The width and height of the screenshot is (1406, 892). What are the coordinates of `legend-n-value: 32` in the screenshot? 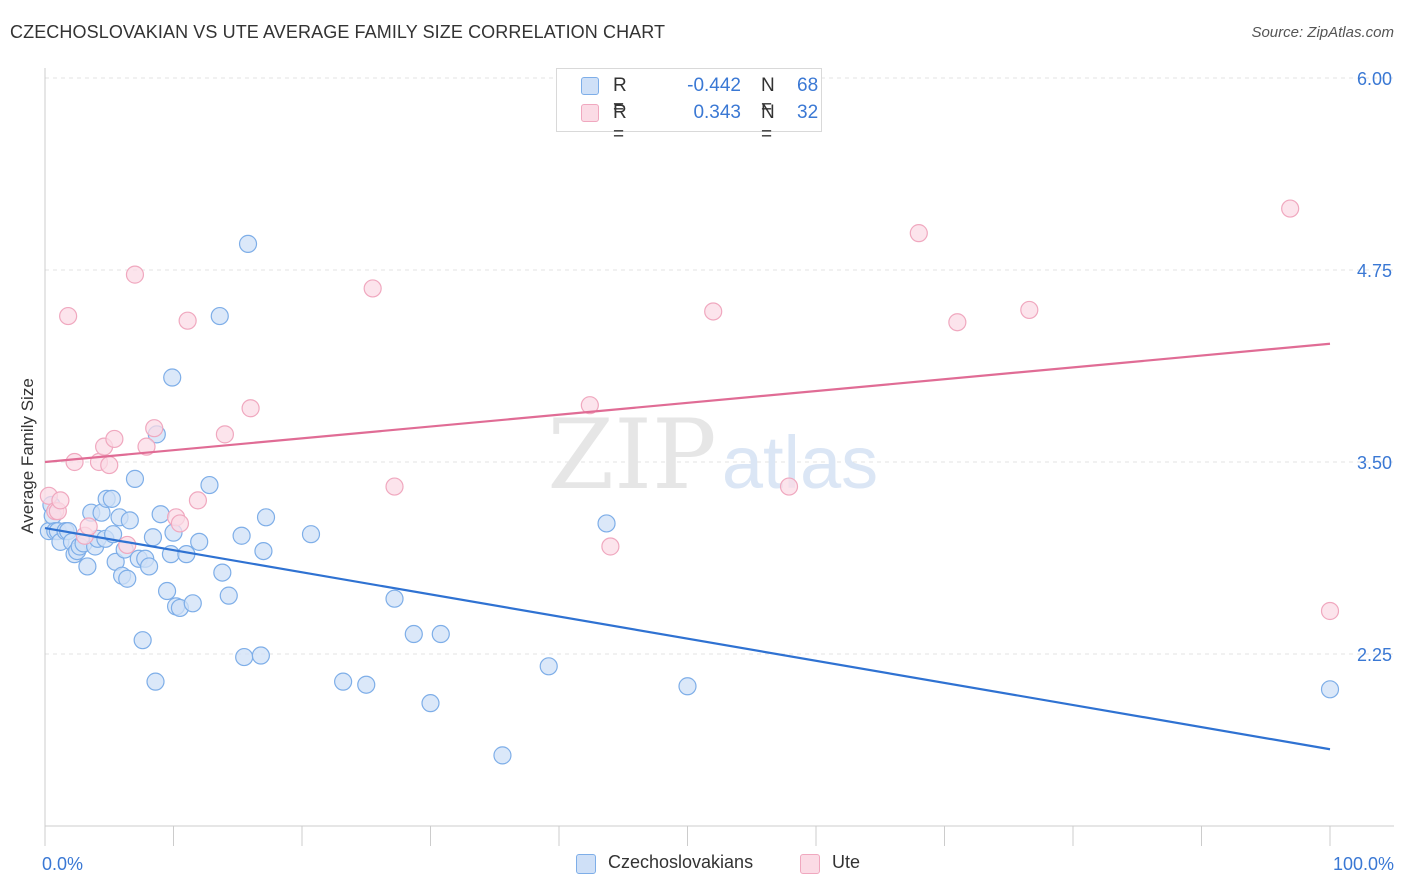 It's located at (808, 112).